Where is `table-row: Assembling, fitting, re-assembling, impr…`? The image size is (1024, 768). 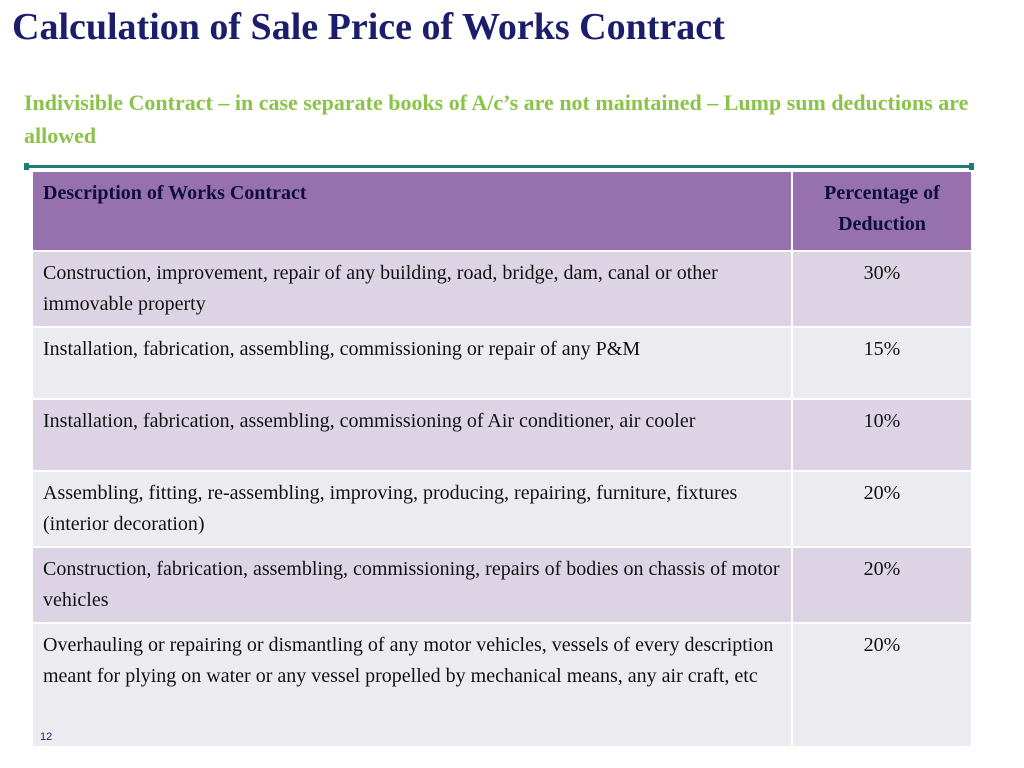
table-row: Assembling, fitting, re-assembling, impr… is located at coordinates (502, 509).